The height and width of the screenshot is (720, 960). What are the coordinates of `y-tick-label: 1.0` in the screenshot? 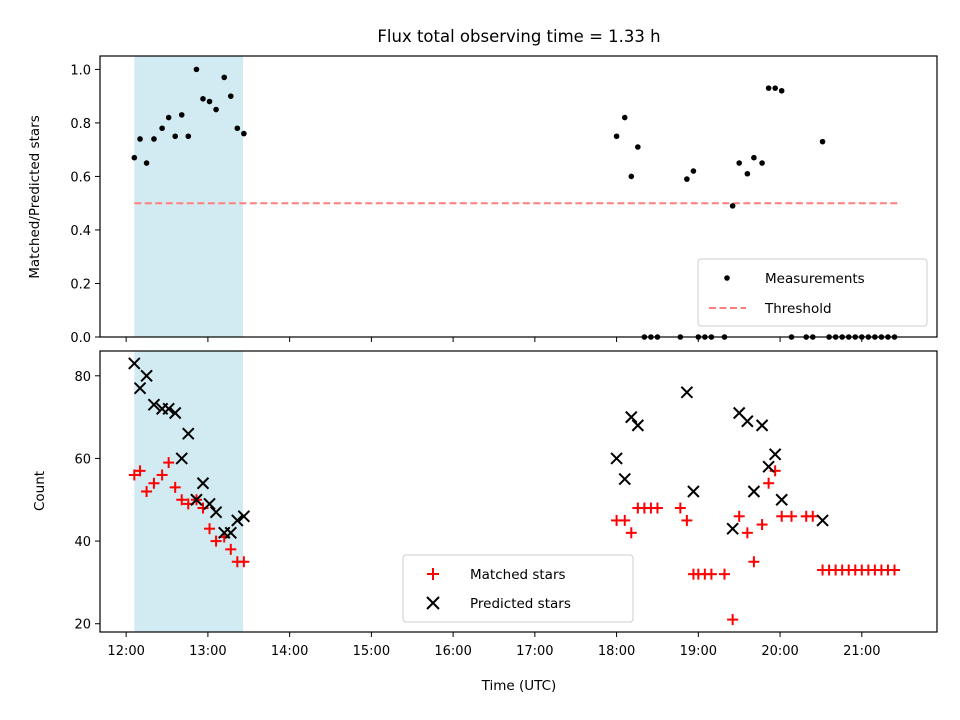 It's located at (80, 70).